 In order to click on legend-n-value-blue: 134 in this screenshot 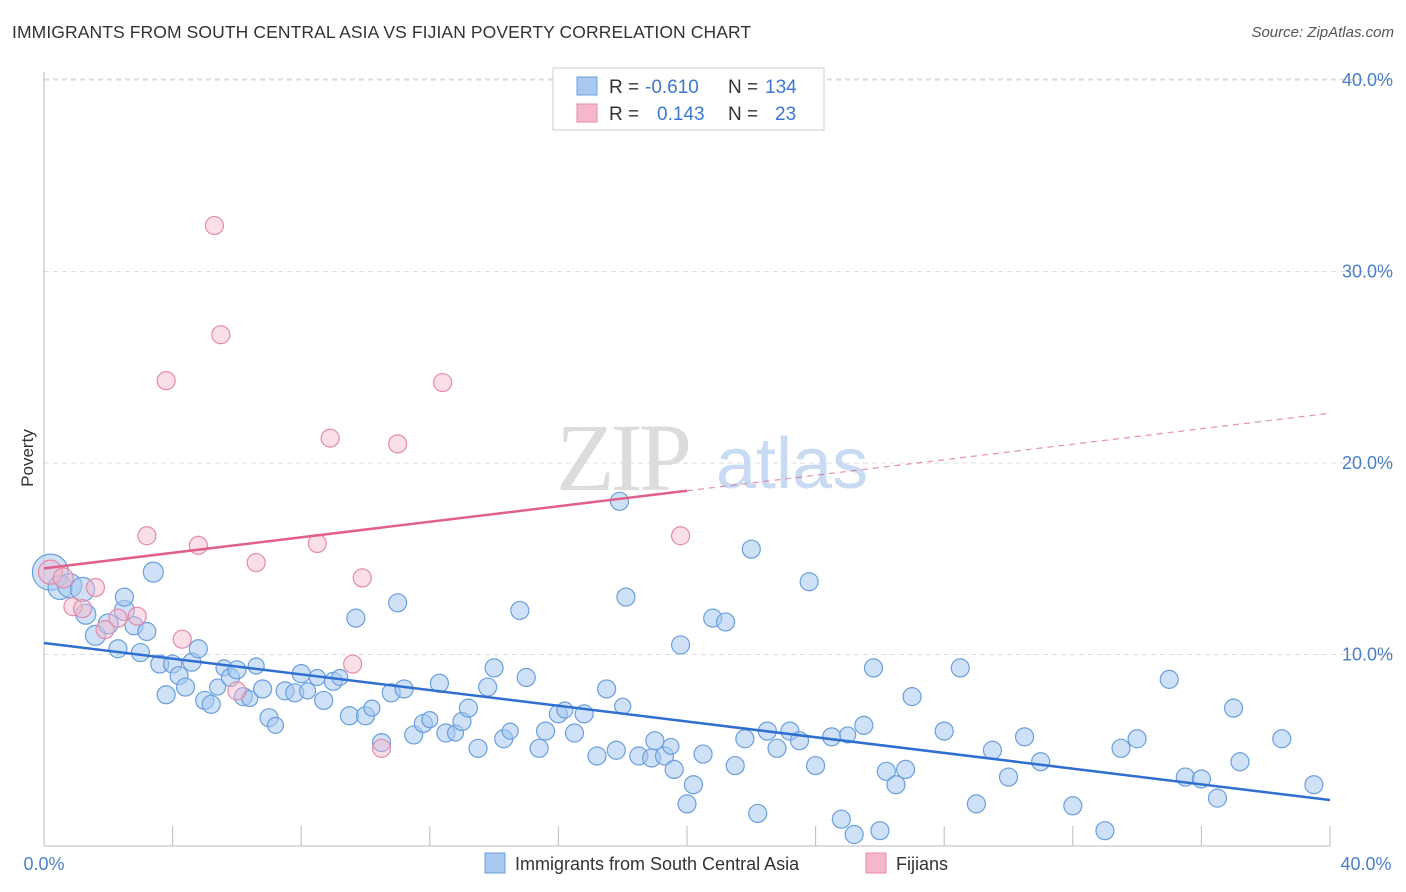, I will do `click(781, 87)`.